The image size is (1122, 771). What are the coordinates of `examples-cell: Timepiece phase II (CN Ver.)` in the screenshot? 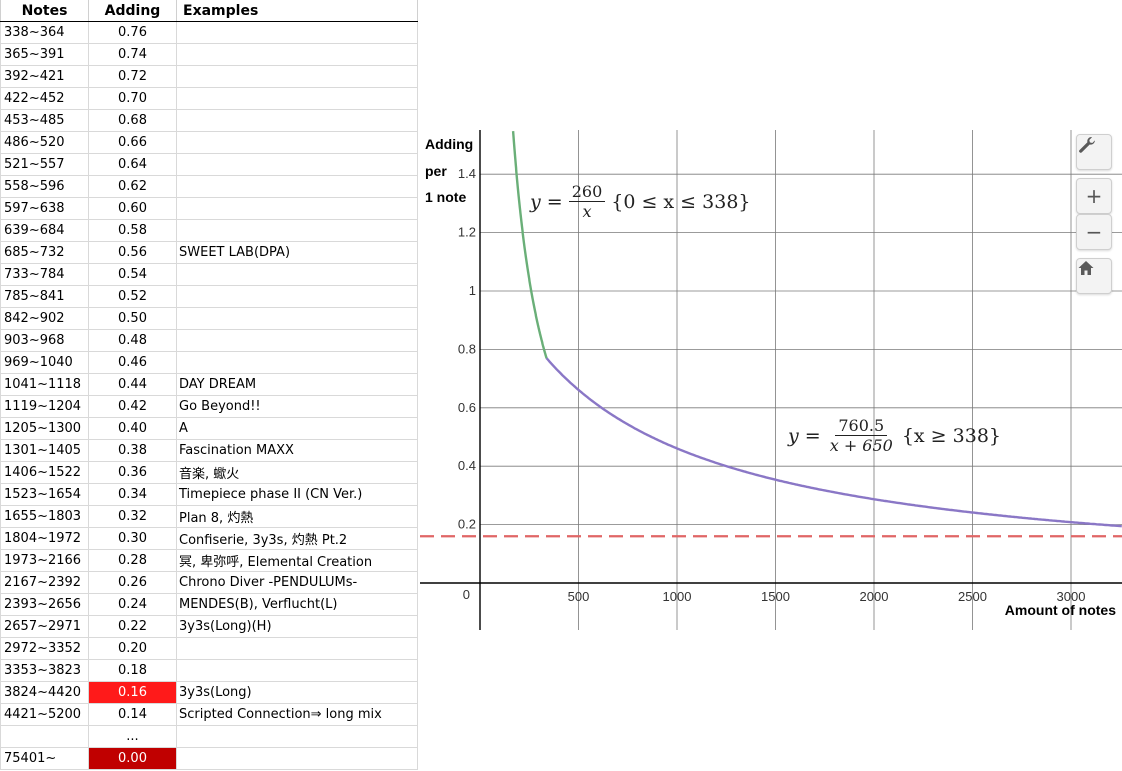 It's located at (297, 494).